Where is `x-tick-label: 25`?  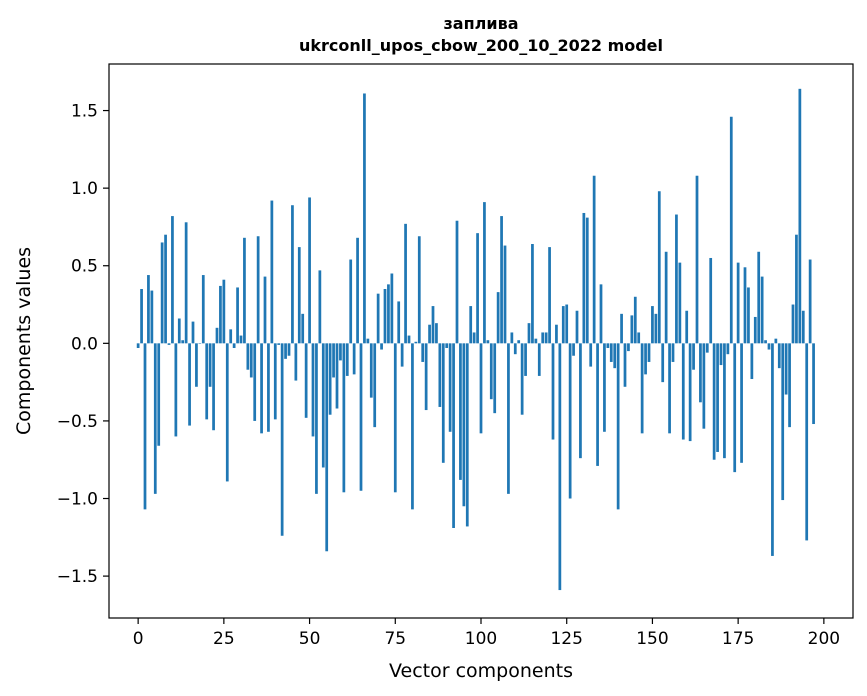 x-tick-label: 25 is located at coordinates (224, 639).